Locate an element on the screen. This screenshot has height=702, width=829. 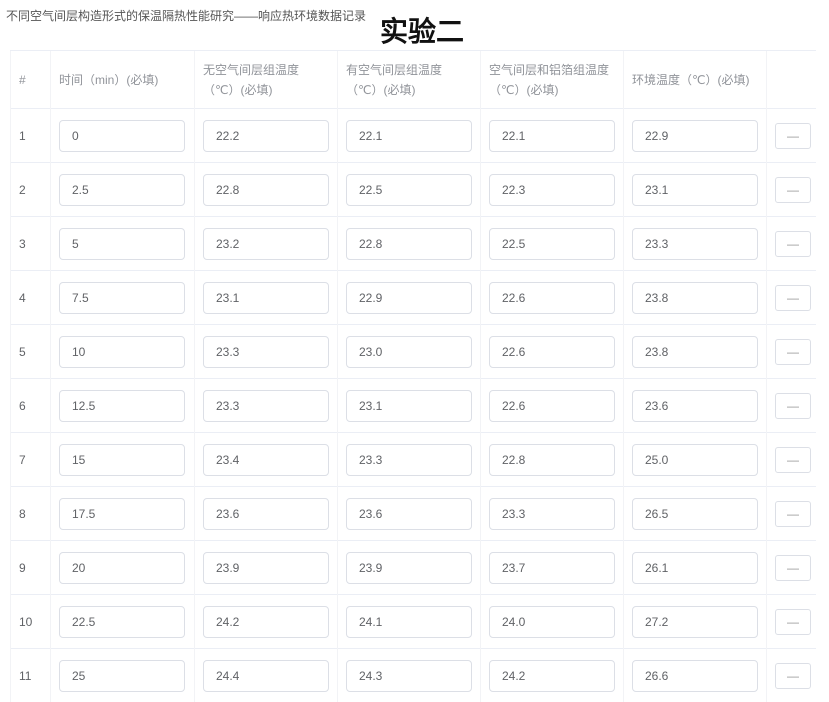
cell-air-layer-foil-temp: 24.2 is located at coordinates (552, 675).